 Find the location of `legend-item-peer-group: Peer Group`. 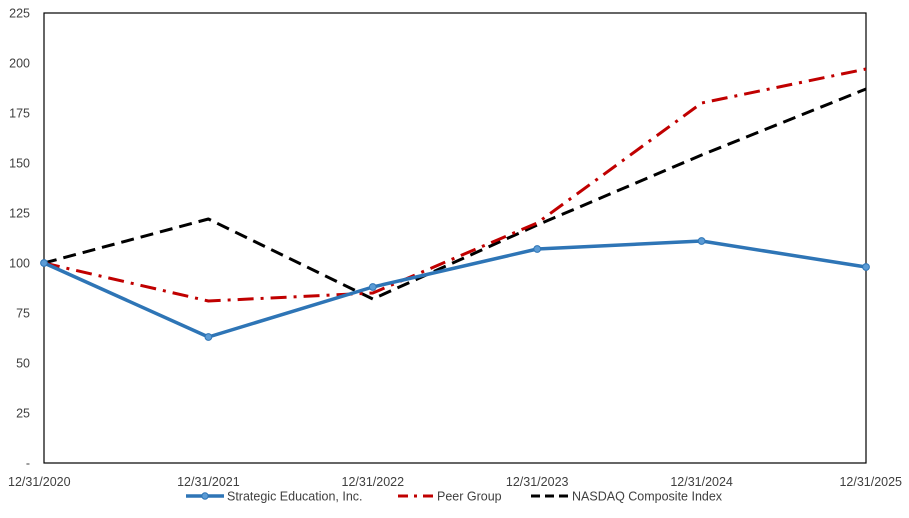

legend-item-peer-group: Peer Group is located at coordinates (450, 497).